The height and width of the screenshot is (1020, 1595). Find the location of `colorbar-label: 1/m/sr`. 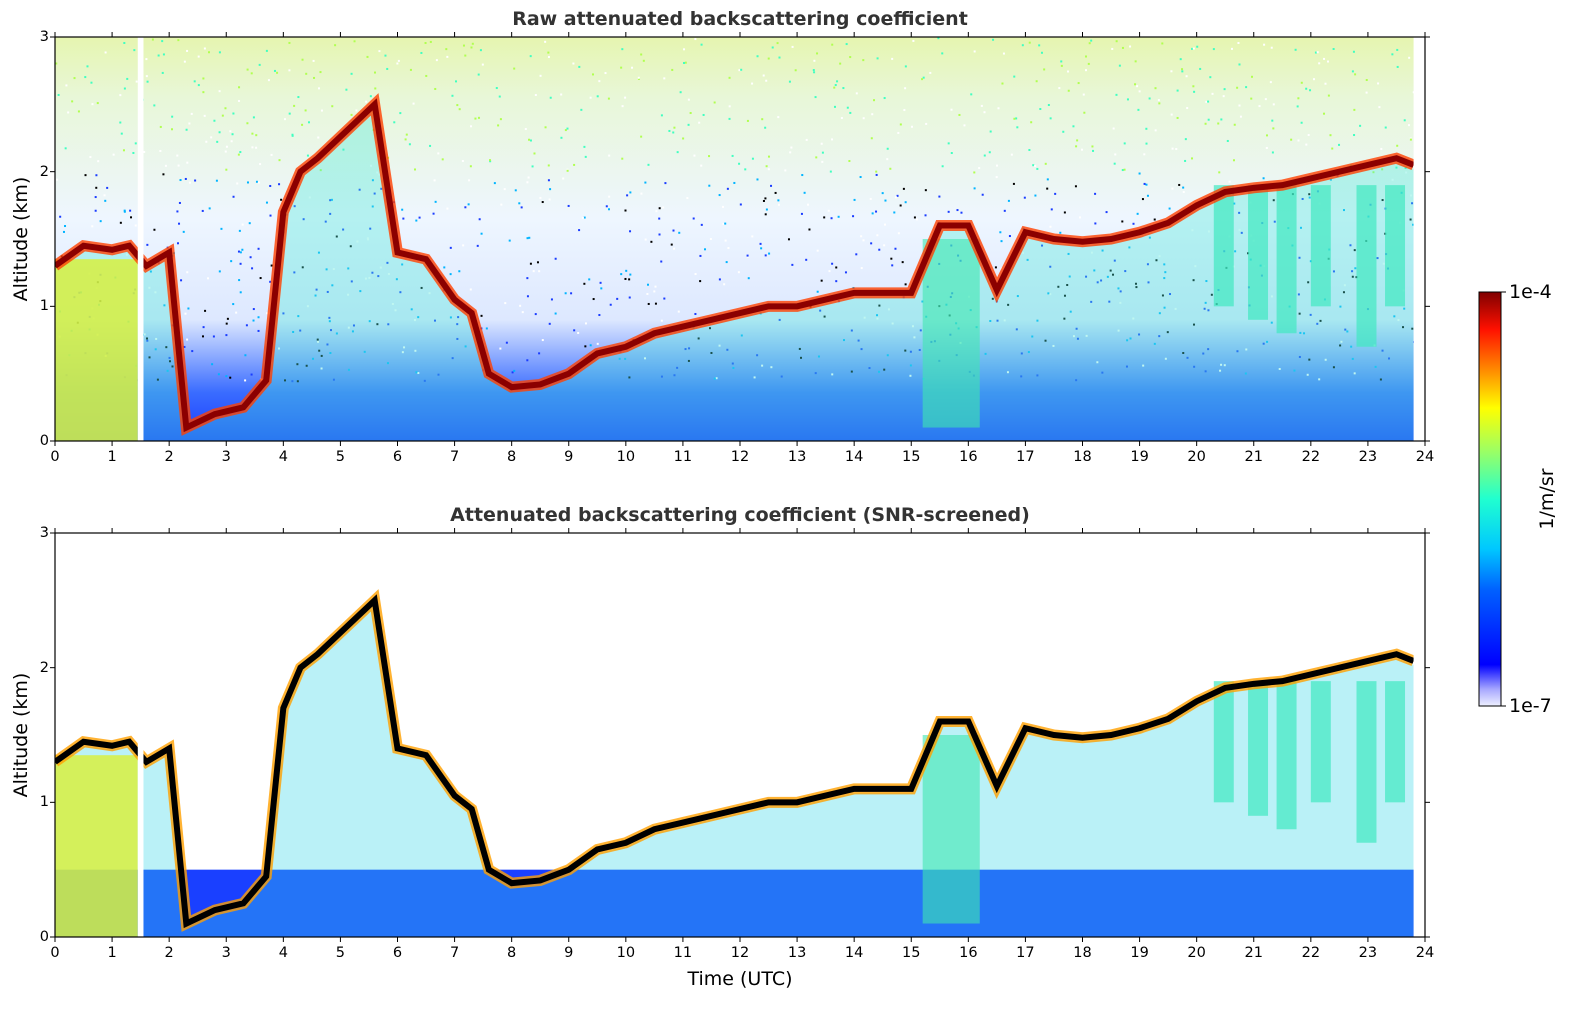

colorbar-label: 1/m/sr is located at coordinates (1547, 499).